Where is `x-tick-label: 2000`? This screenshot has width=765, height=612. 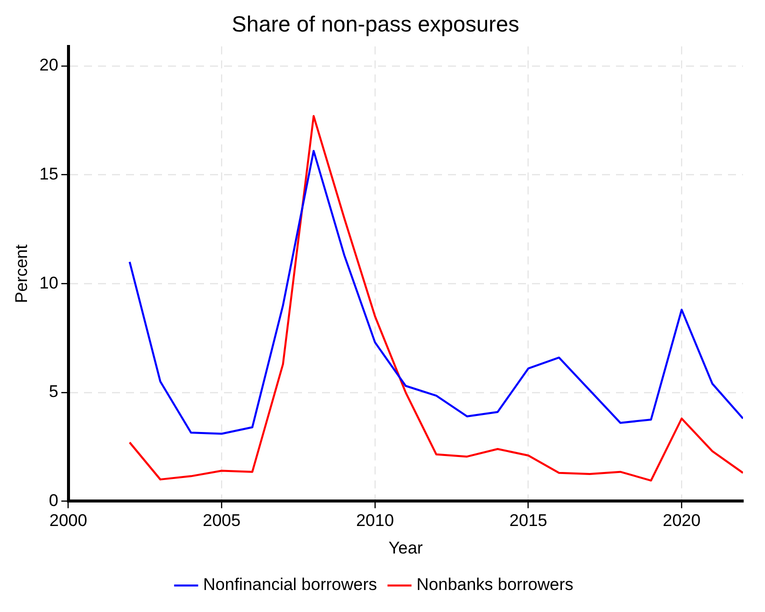
x-tick-label: 2000 is located at coordinates (68, 520).